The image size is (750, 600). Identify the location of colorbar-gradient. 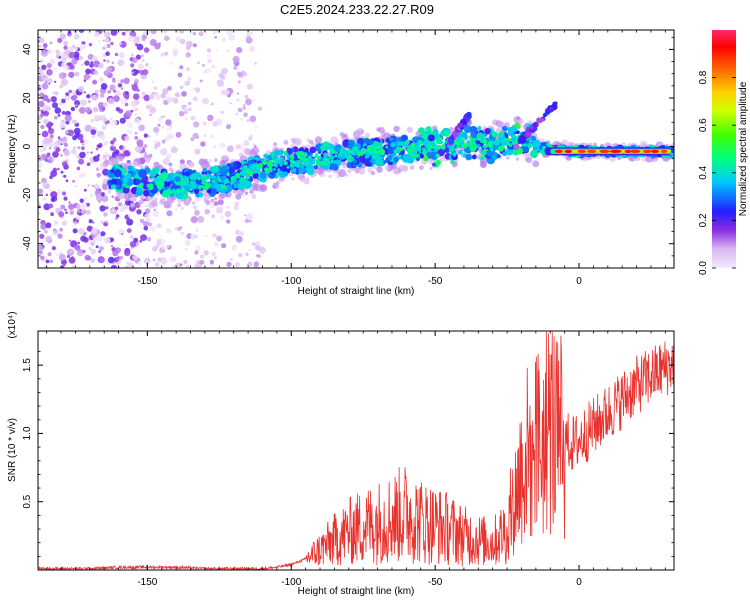
(724, 149).